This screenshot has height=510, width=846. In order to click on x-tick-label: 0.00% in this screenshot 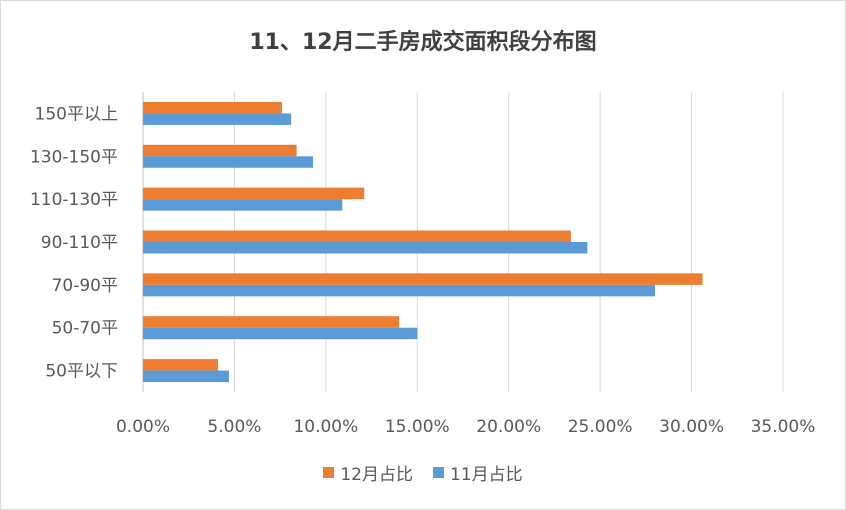, I will do `click(143, 427)`.